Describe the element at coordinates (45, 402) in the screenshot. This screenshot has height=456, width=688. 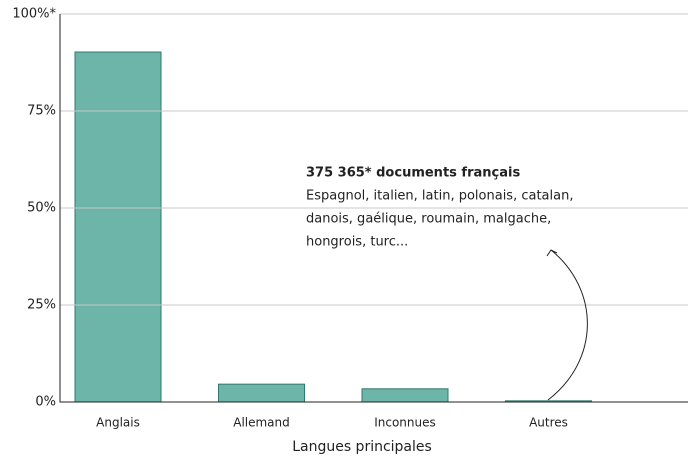
I see `y-tick-label: 0%` at that location.